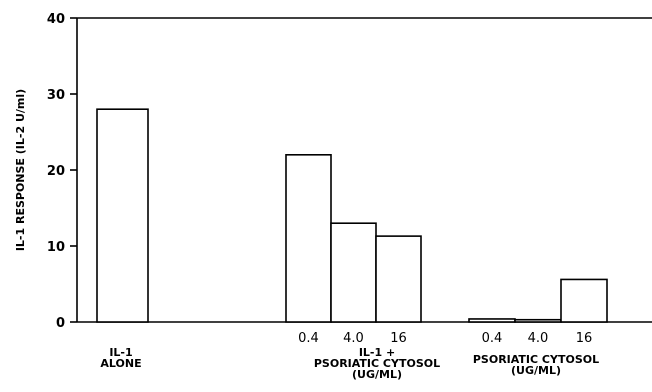 This screenshot has width=652, height=392. What do you see at coordinates (20, 170) in the screenshot?
I see `y-axis-label: IL-1 RESPONSE (IL-2 U/ml)` at bounding box center [20, 170].